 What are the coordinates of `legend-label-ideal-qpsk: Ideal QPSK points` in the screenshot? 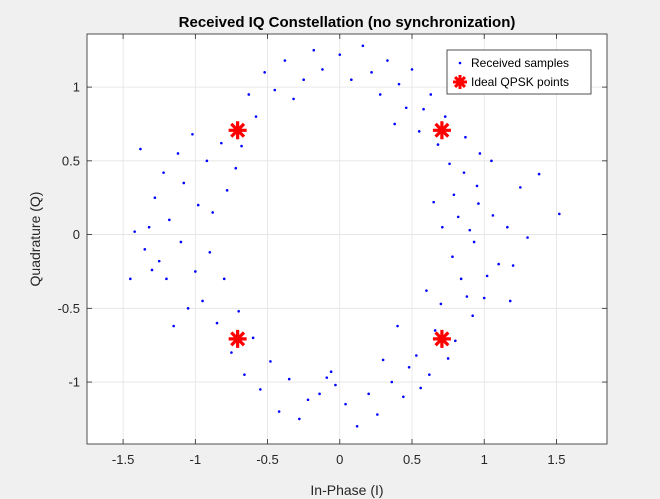 It's located at (520, 82).